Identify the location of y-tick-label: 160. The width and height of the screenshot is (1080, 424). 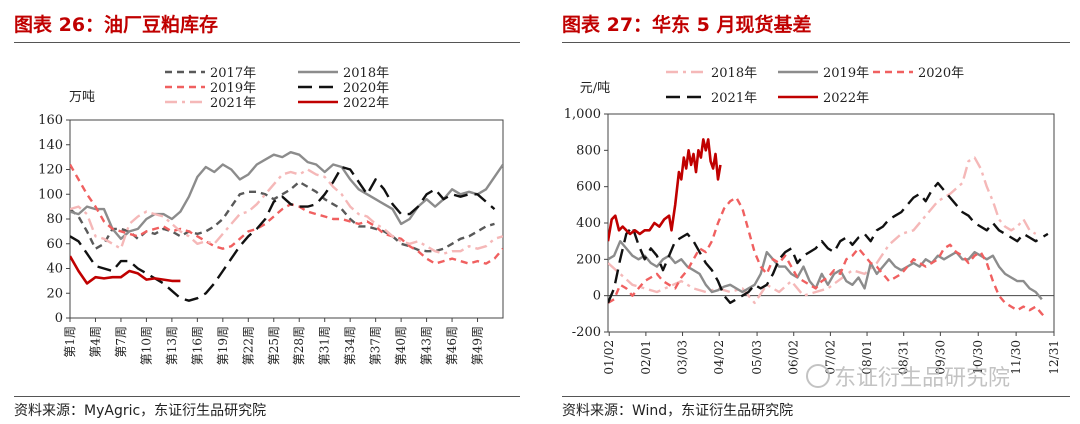
(50, 120).